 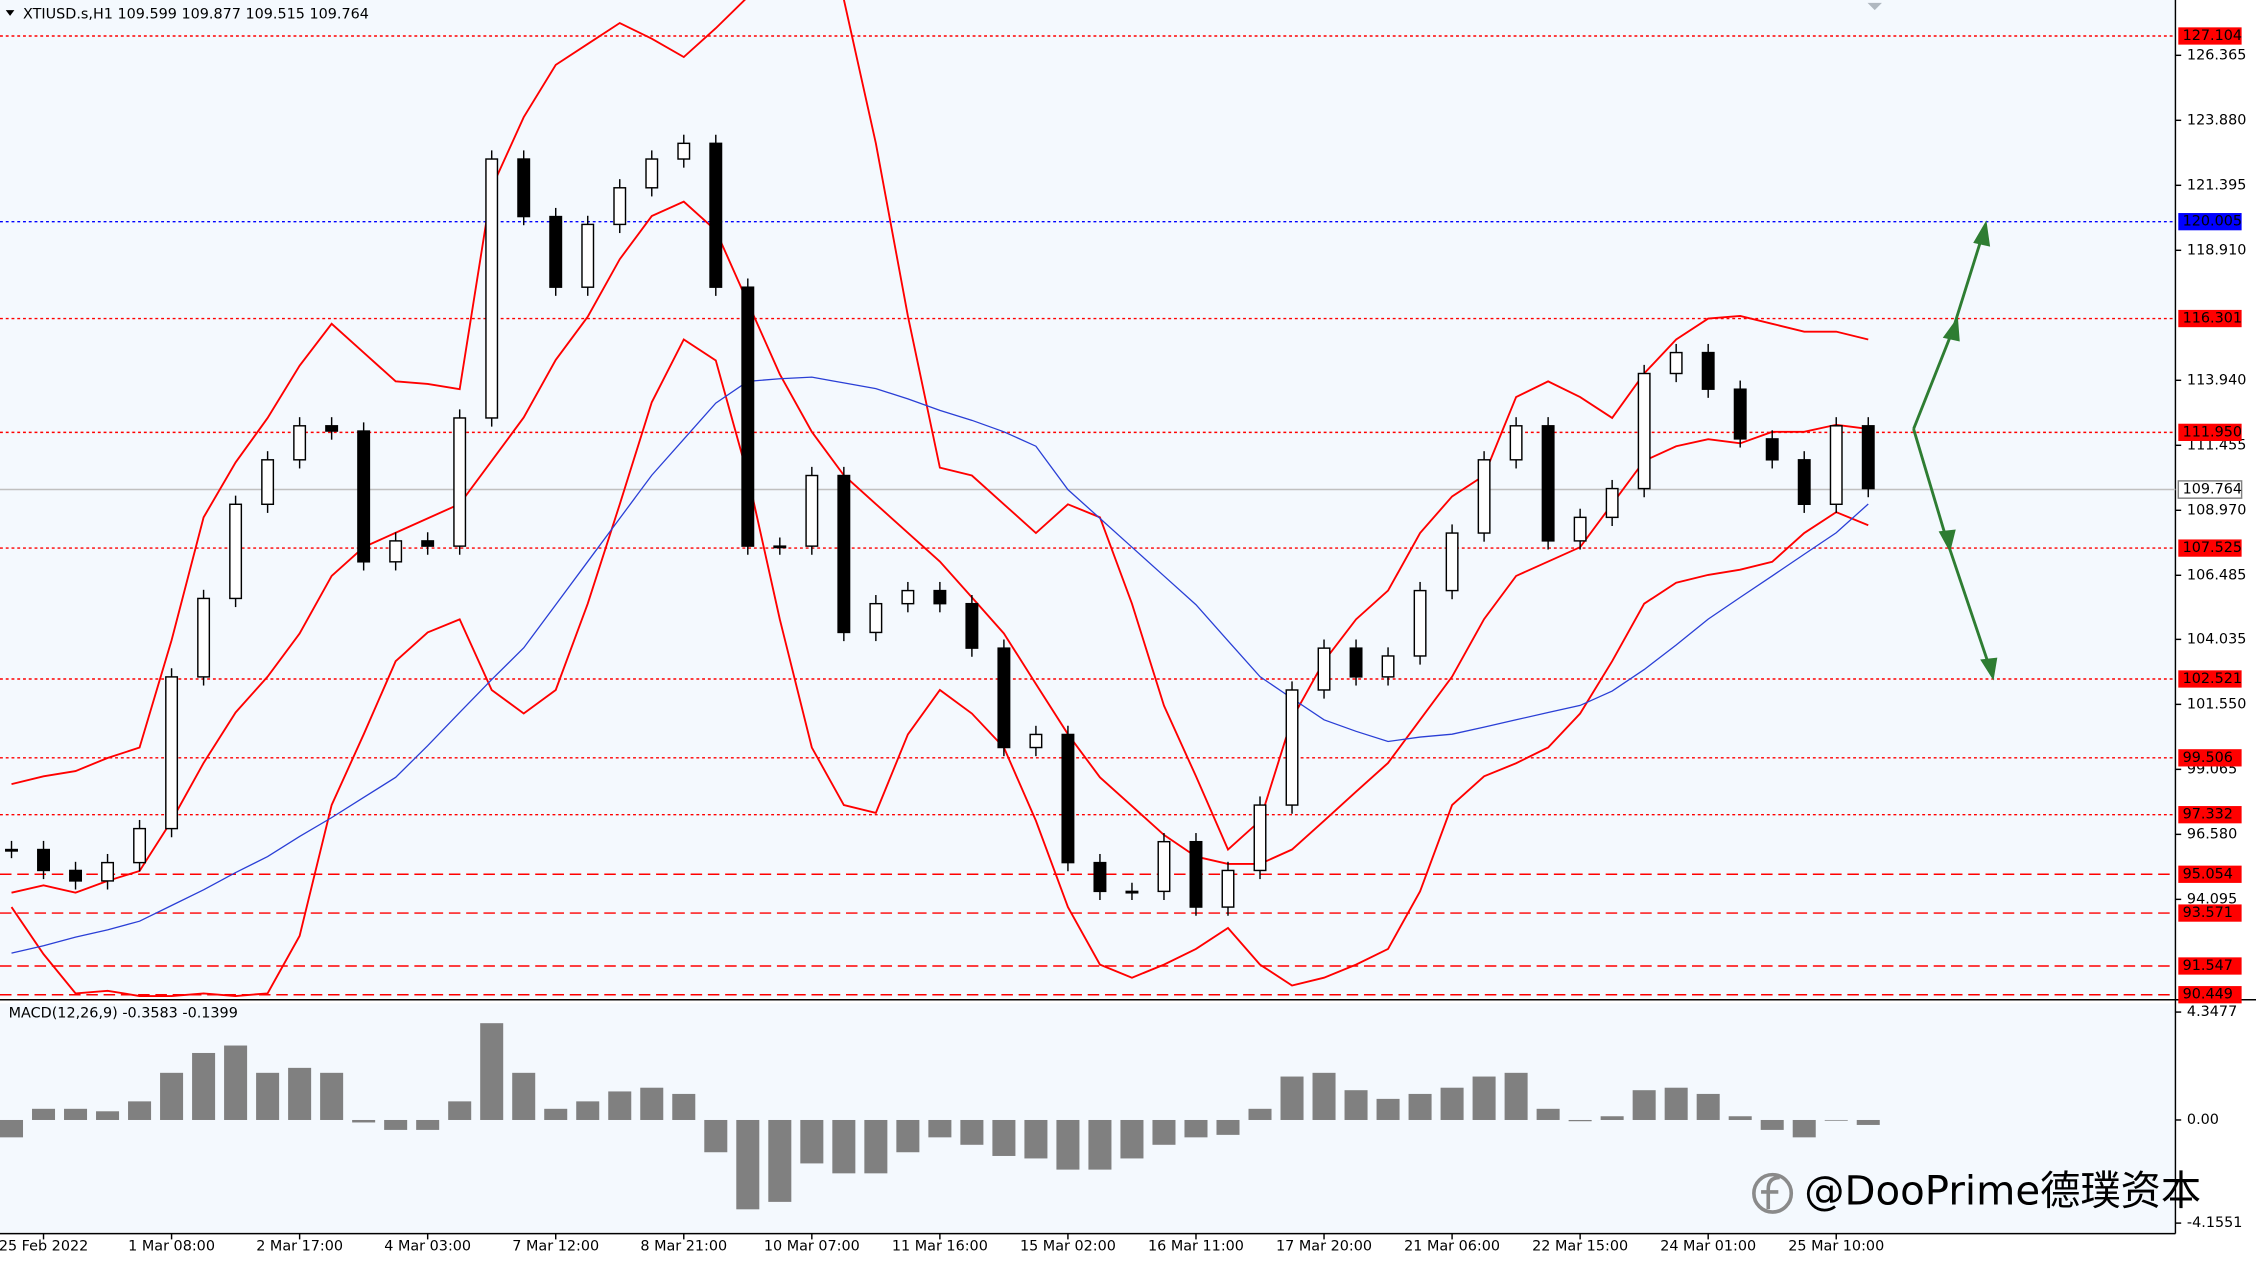 I want to click on x-tick-label: 7 Mar 12:00, so click(x=555, y=1247).